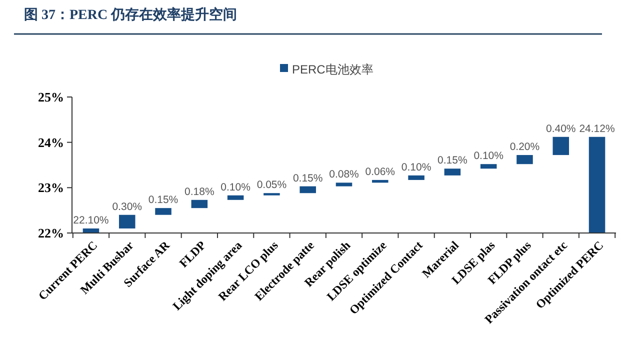 This screenshot has height=345, width=640. I want to click on data-label: 0.30%, so click(127, 206).